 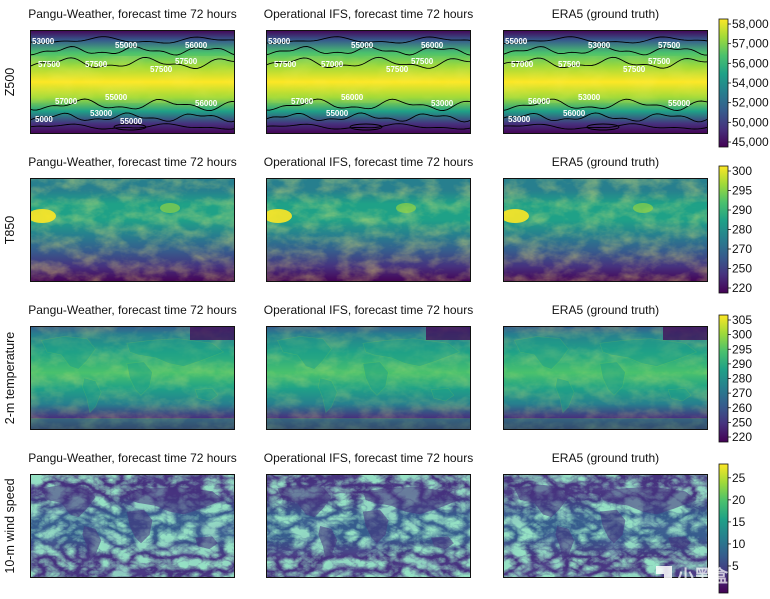 I want to click on watermark-logo: 小黑盒, so click(x=692, y=576).